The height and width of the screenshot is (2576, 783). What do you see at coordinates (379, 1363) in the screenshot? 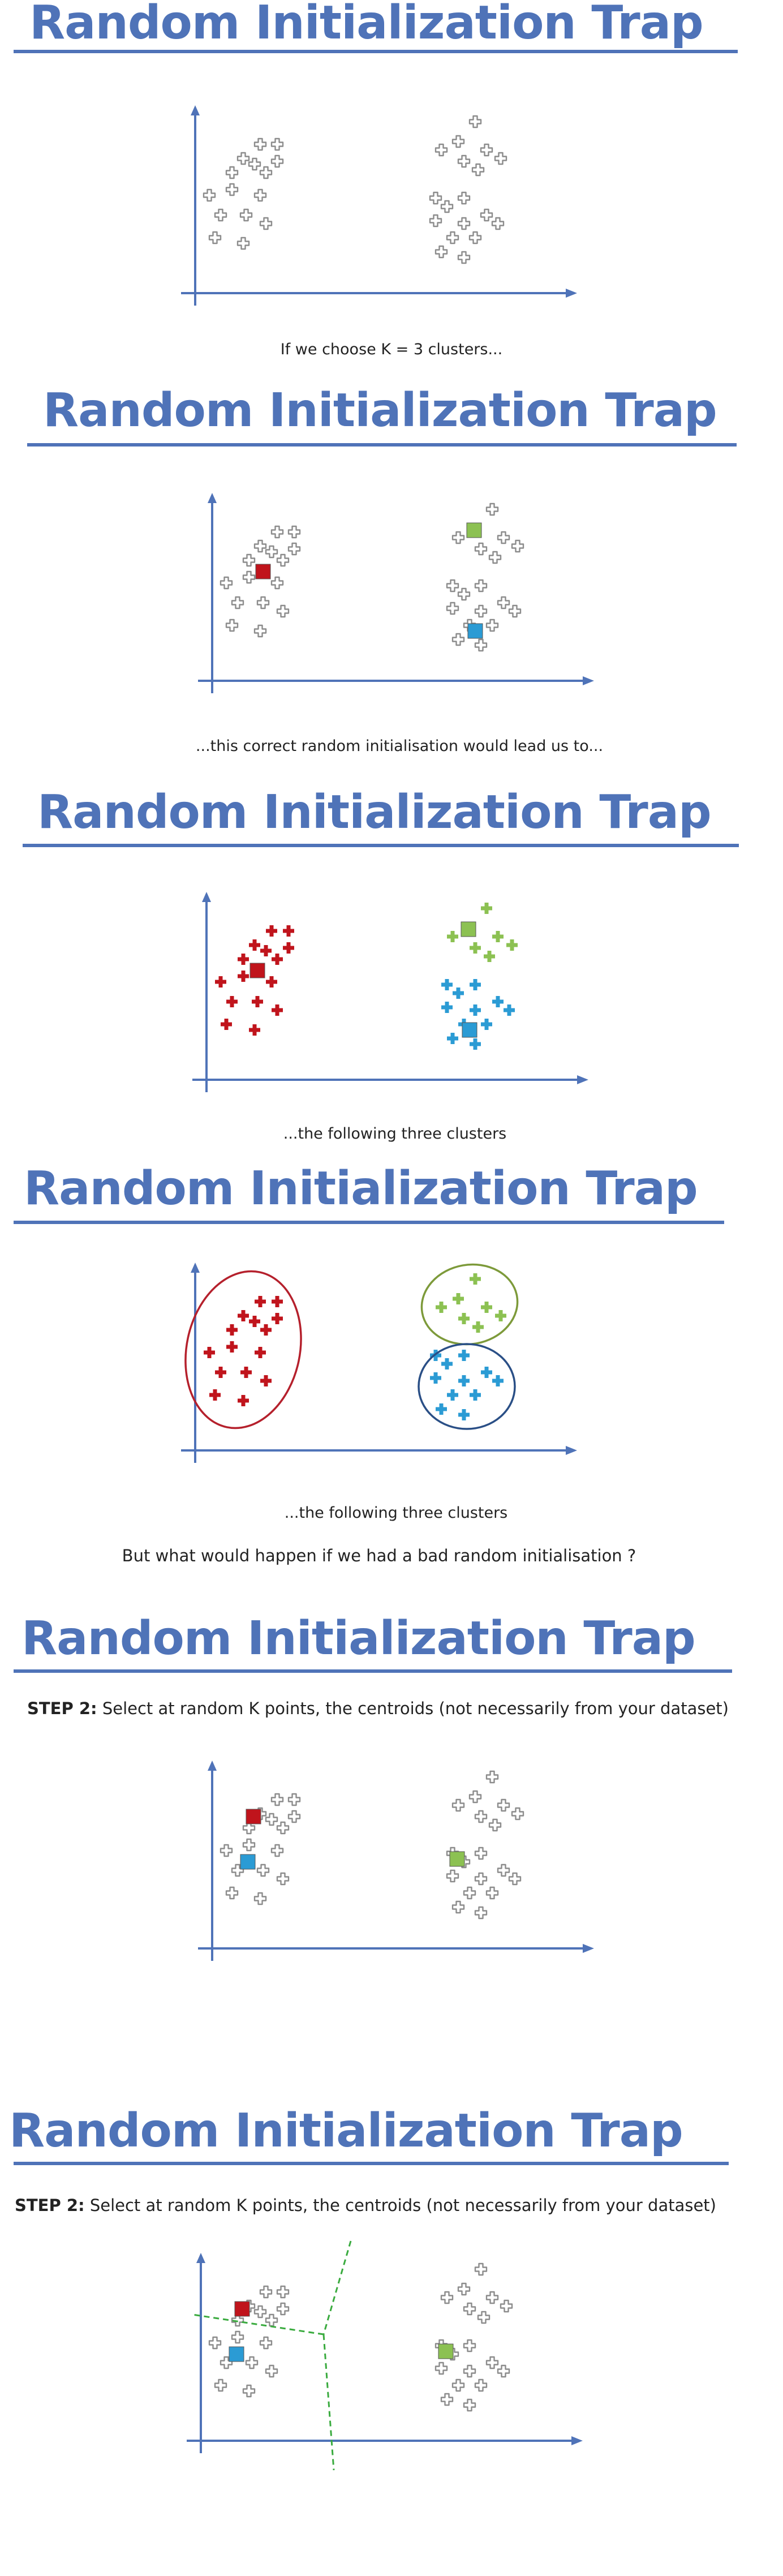
I see `cluster-plot` at bounding box center [379, 1363].